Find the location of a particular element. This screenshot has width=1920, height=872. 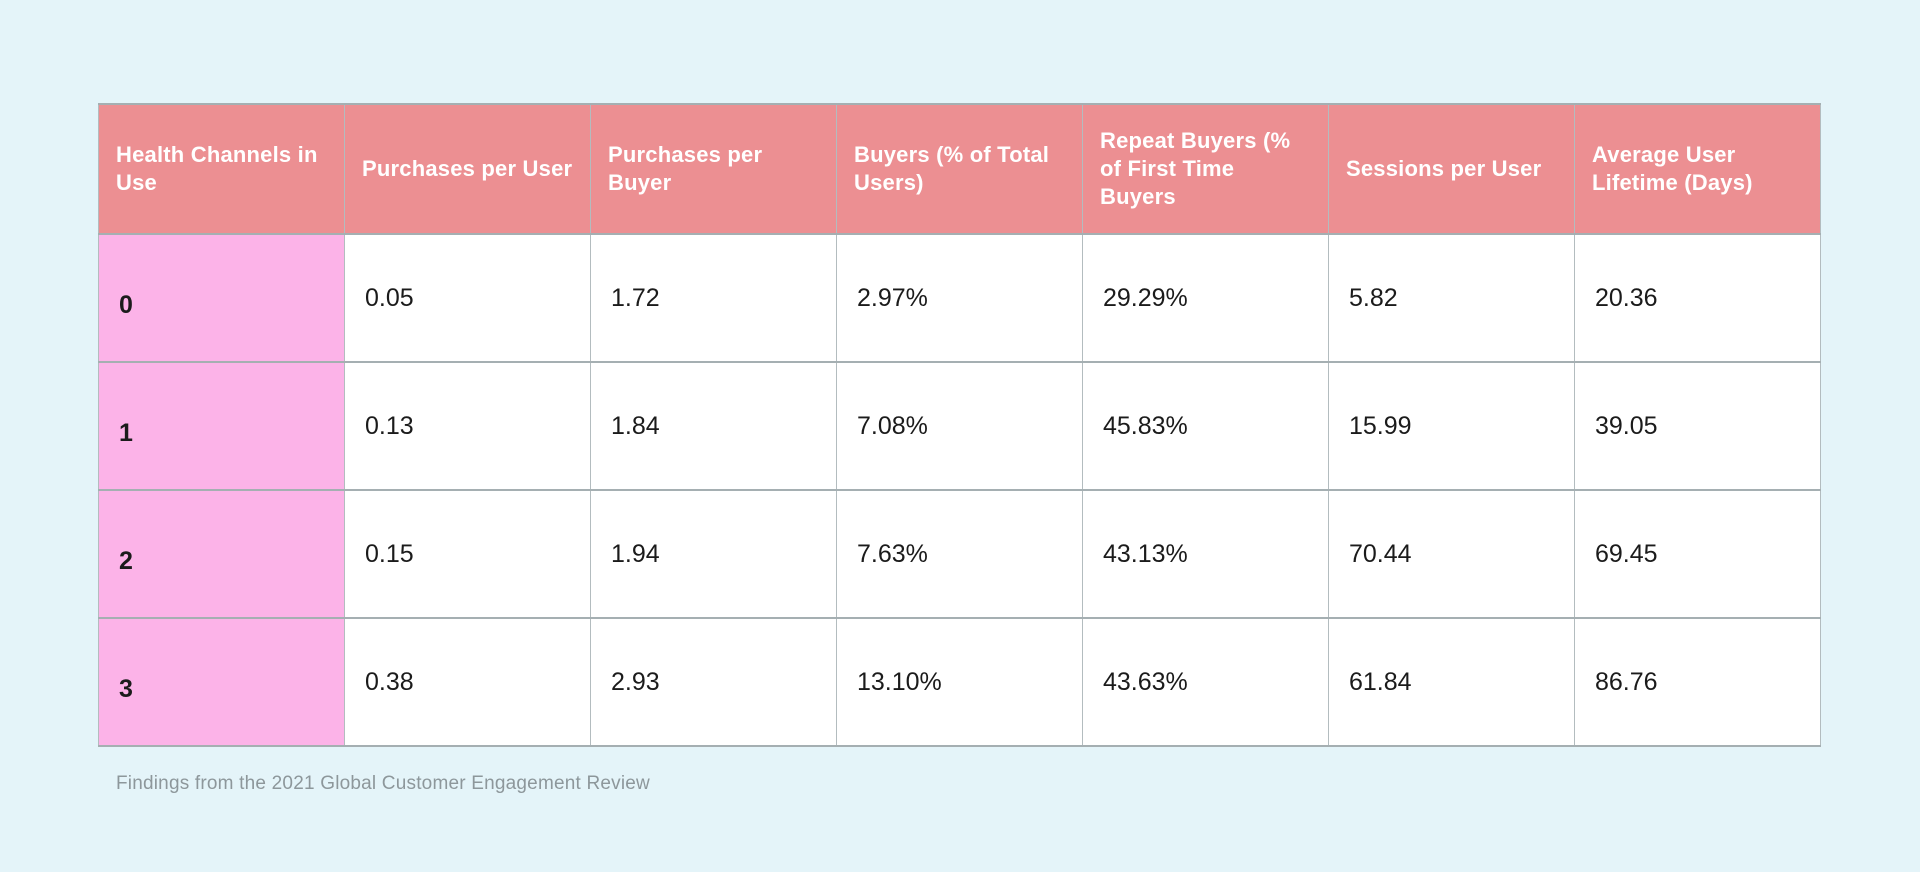

cell-purchases-per-user: 0.05 is located at coordinates (467, 298).